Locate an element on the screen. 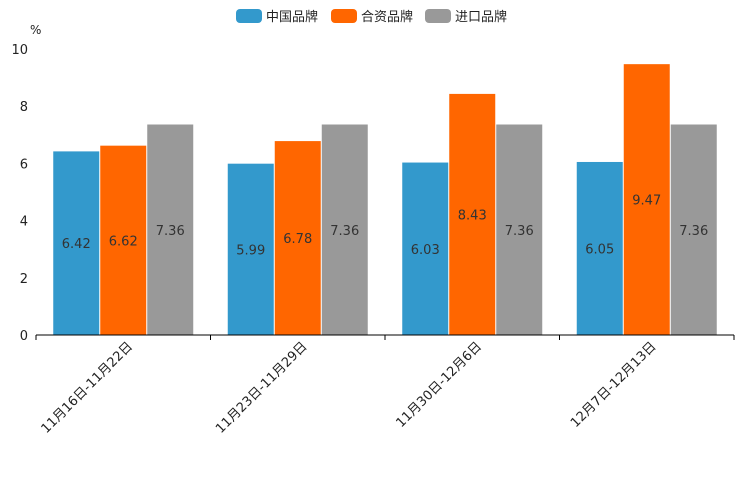 This screenshot has width=744, height=496. x-tick-label-2: 11月23日-11月29日 is located at coordinates (261, 387).